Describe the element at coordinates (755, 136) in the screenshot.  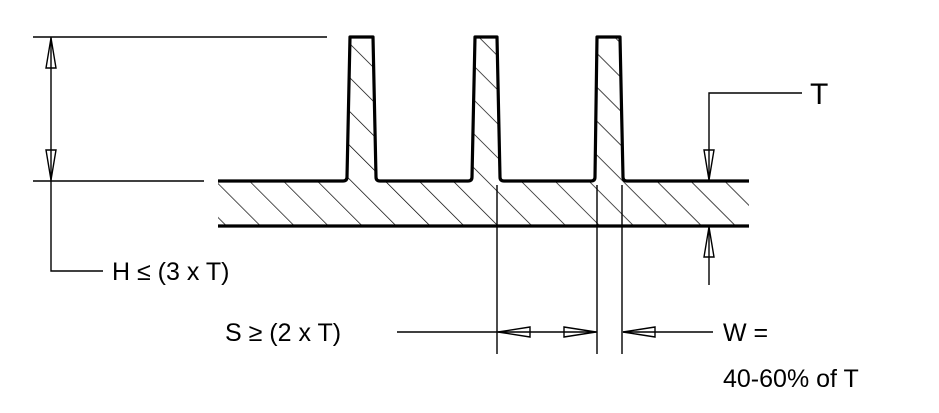
I see `thickness-leader-line` at that location.